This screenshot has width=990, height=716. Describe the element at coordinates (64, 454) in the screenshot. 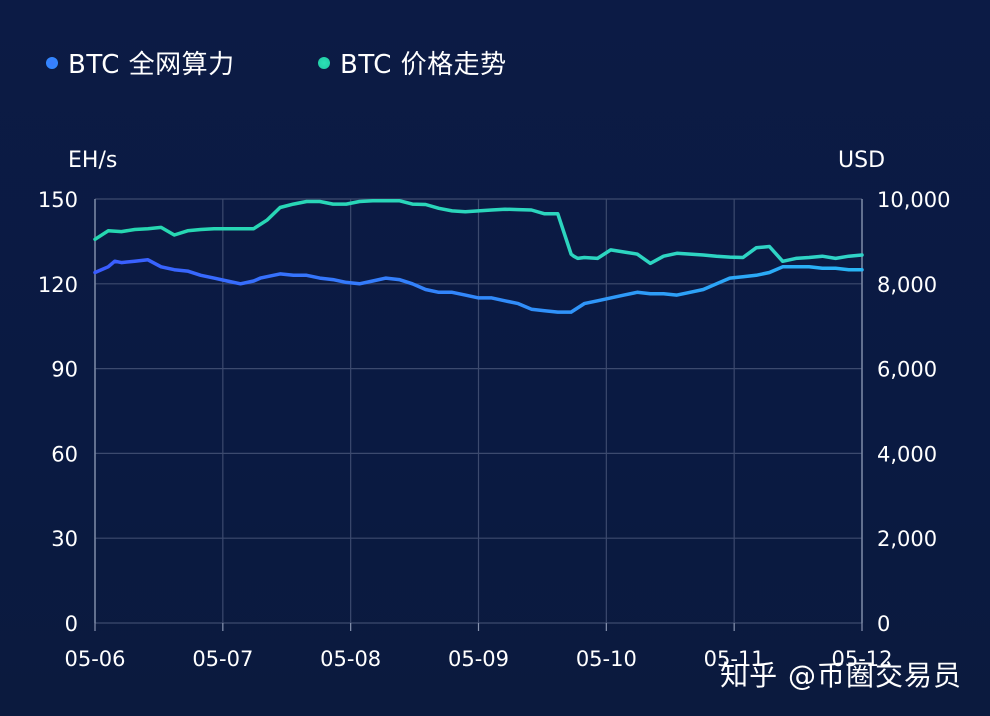

I see `left-tick-label: 60` at that location.